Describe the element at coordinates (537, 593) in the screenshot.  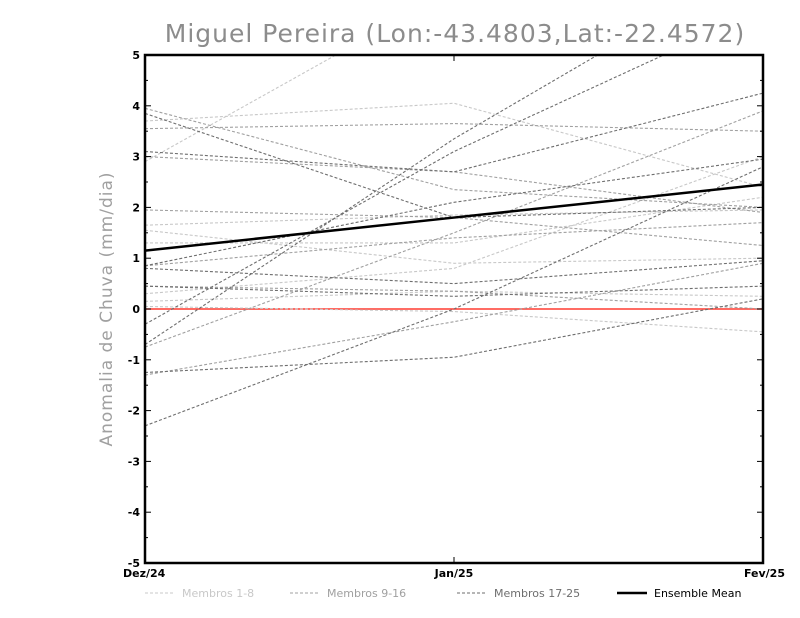
I see `legend-label: Membros 17-25` at that location.